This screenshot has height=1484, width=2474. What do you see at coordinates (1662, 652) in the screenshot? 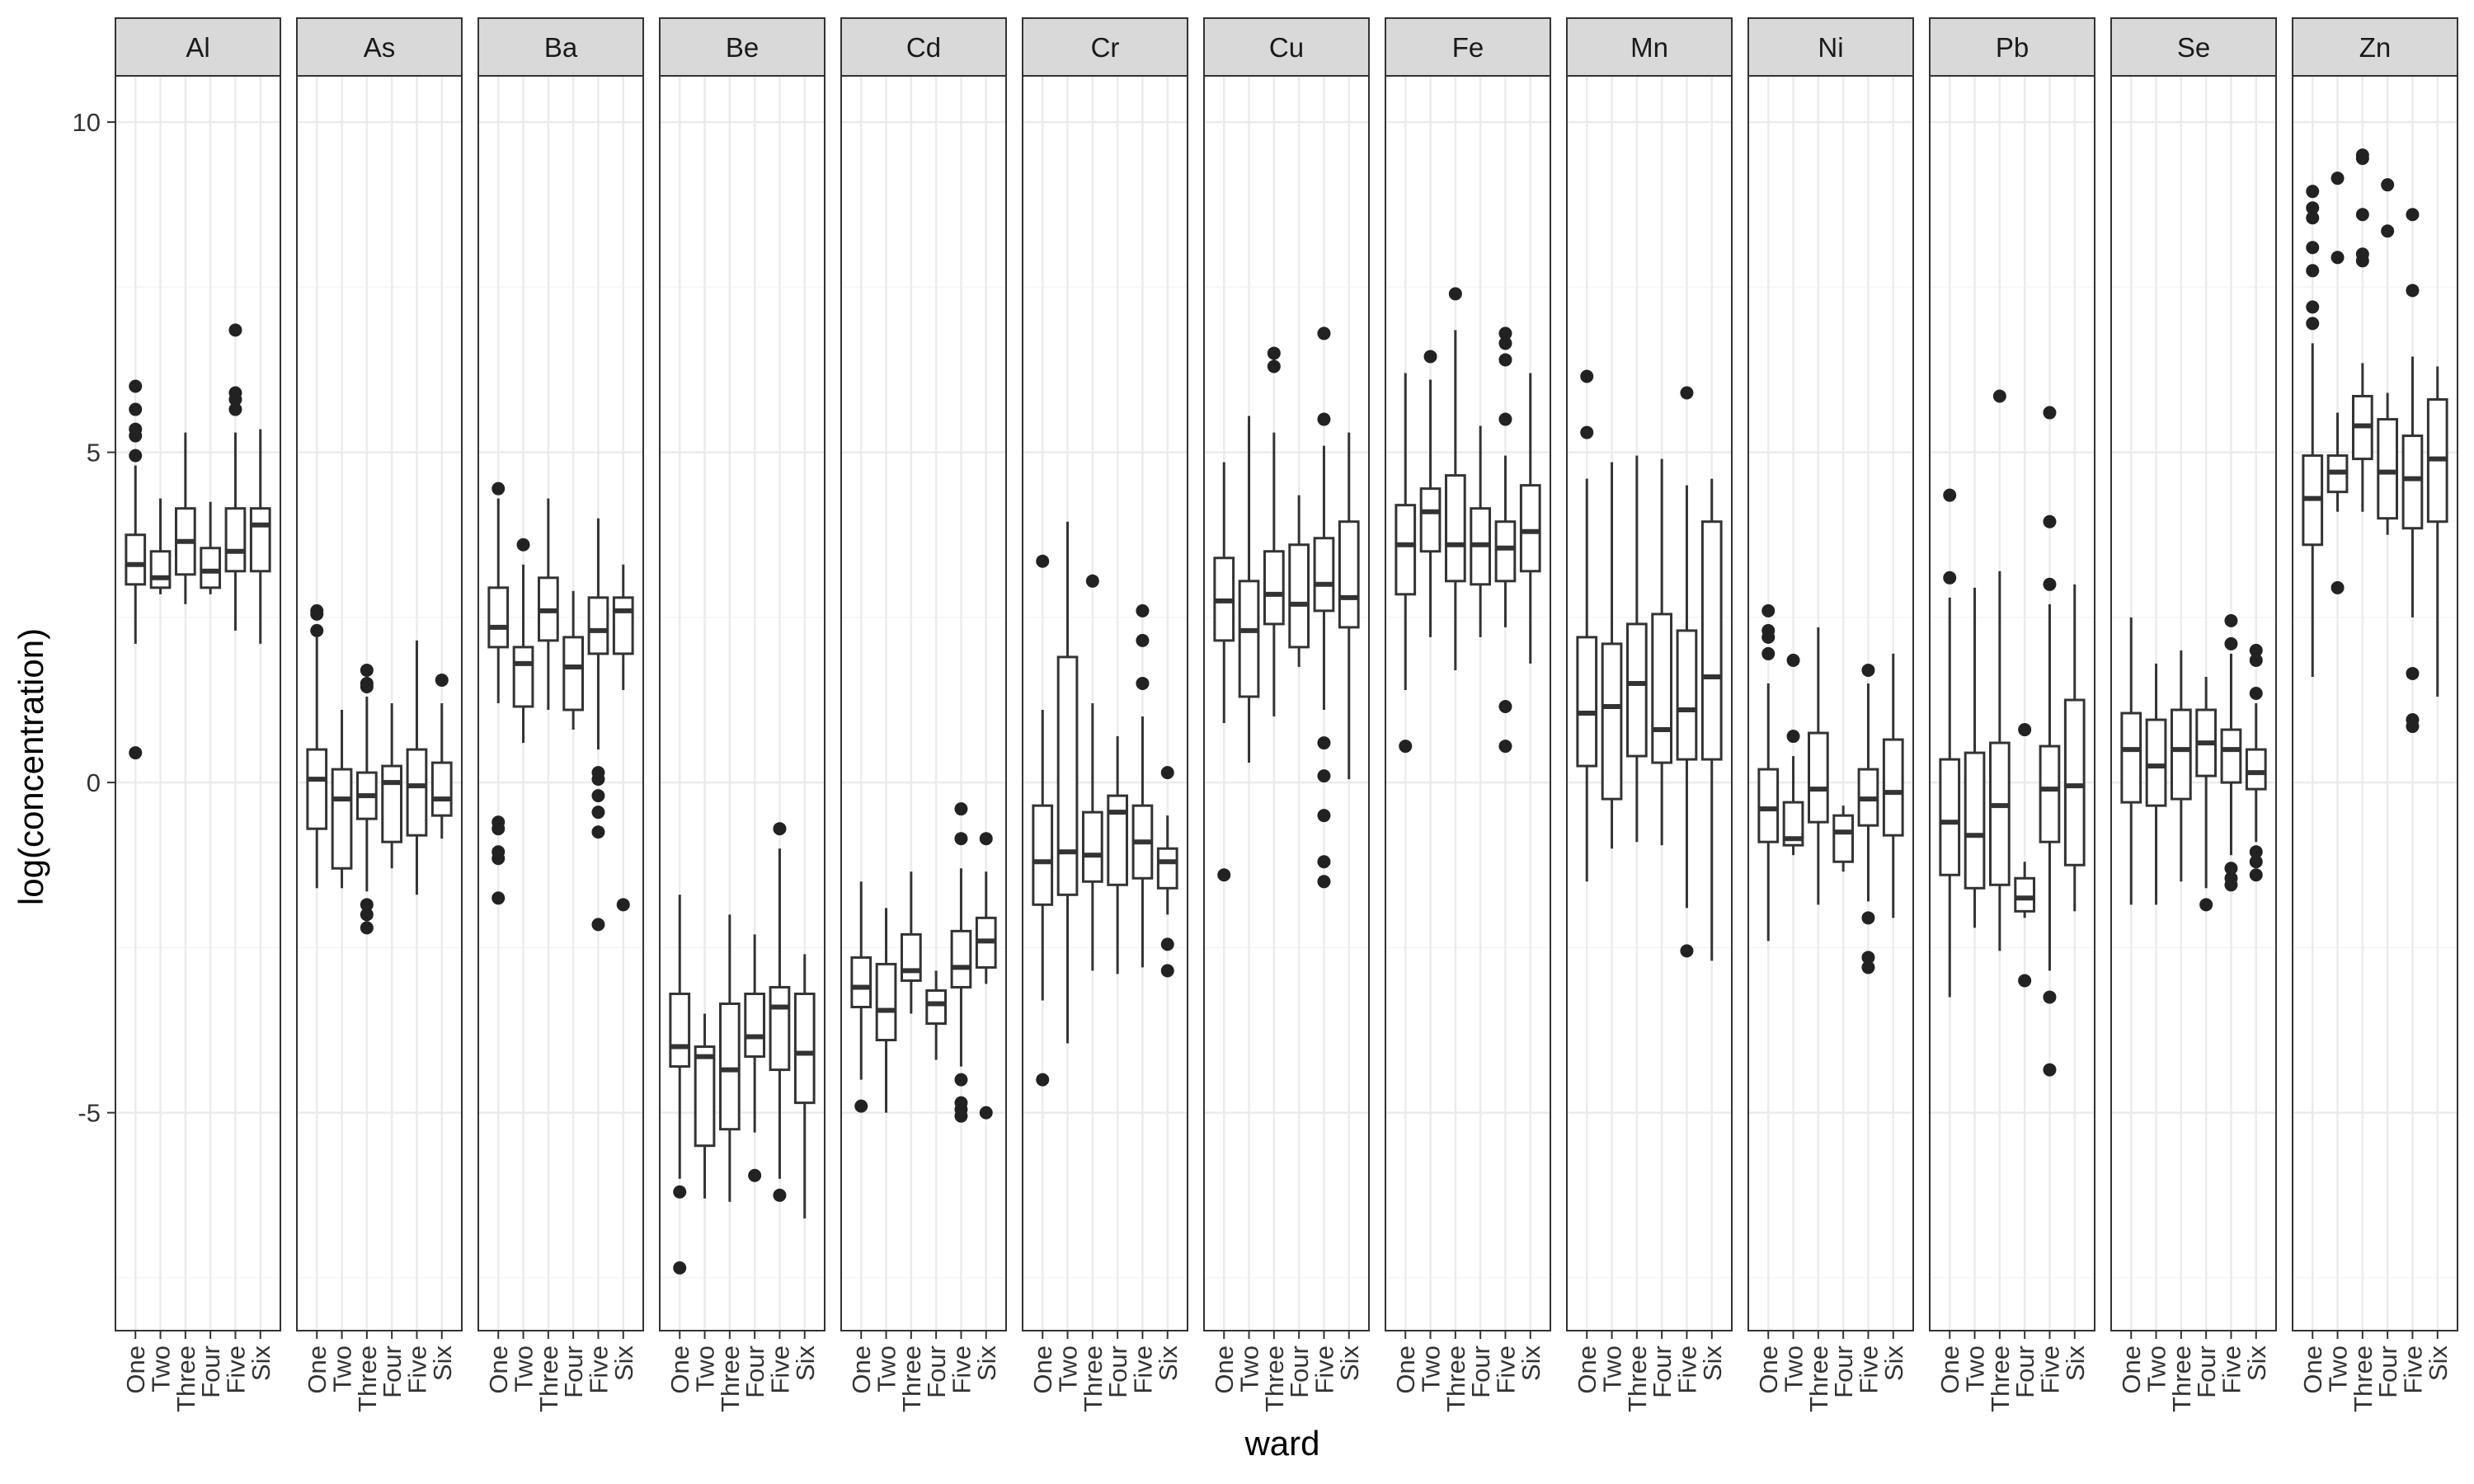
I see `box-mn-four` at bounding box center [1662, 652].